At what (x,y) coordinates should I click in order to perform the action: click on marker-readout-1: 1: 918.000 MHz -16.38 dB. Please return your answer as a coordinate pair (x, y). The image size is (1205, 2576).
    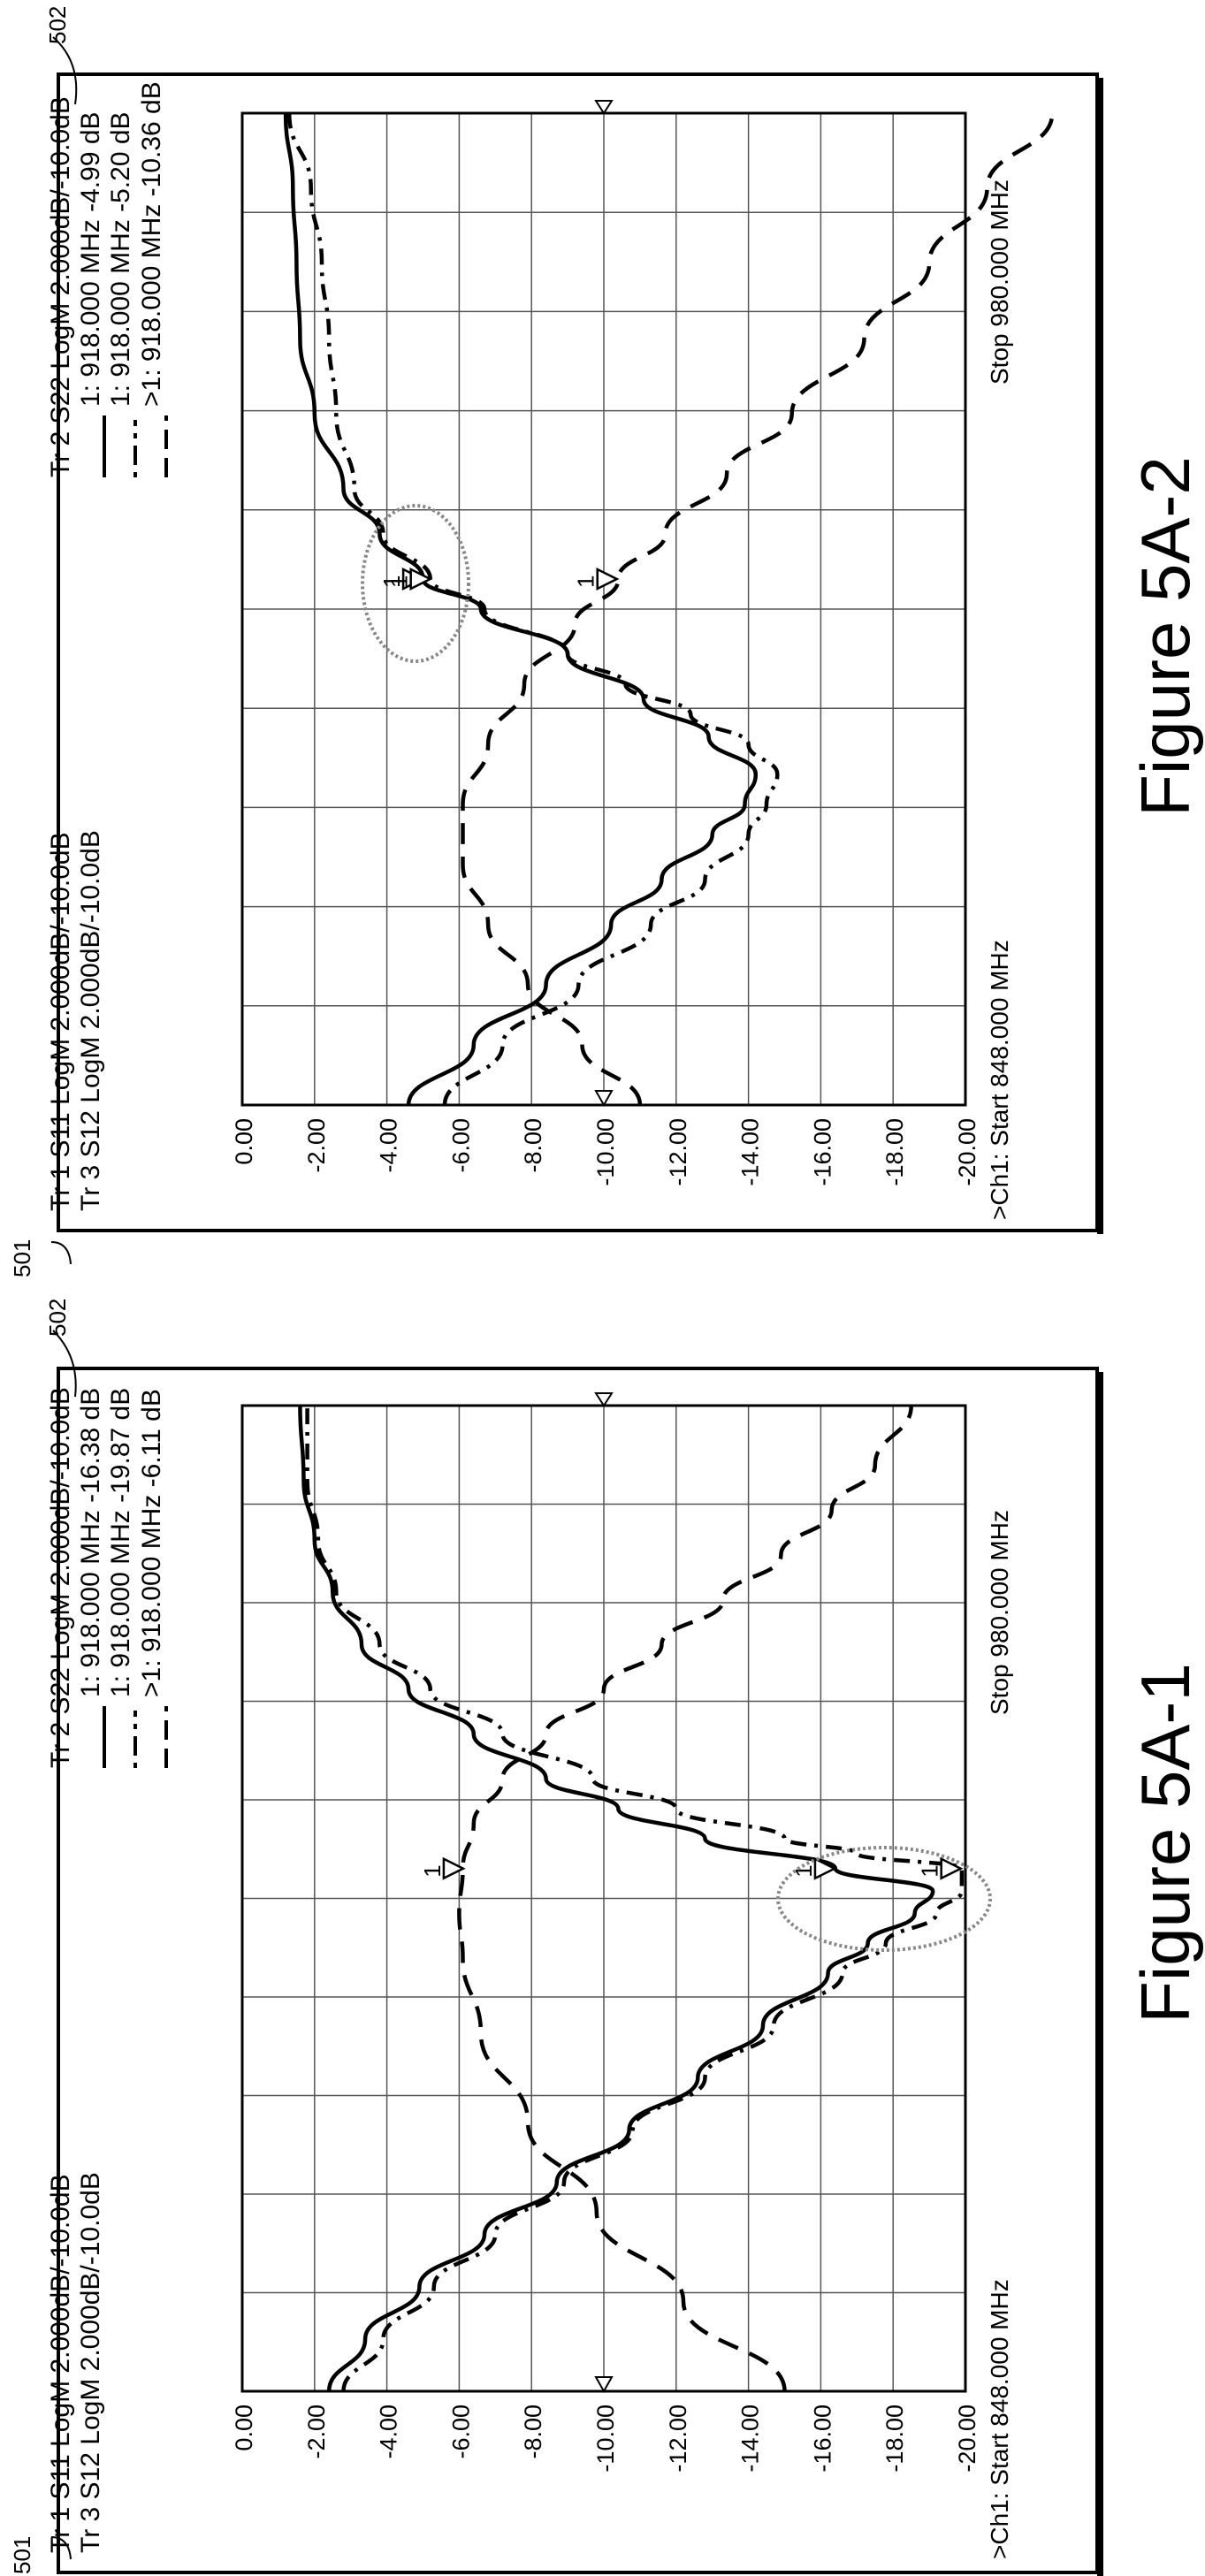
    Looking at the image, I should click on (90, 1542).